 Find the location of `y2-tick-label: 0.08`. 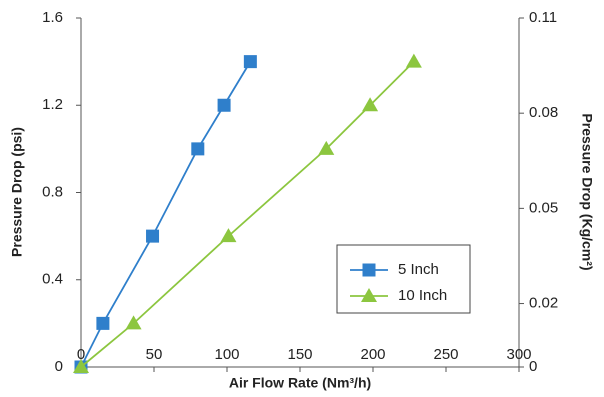

y2-tick-label: 0.08 is located at coordinates (543, 112).